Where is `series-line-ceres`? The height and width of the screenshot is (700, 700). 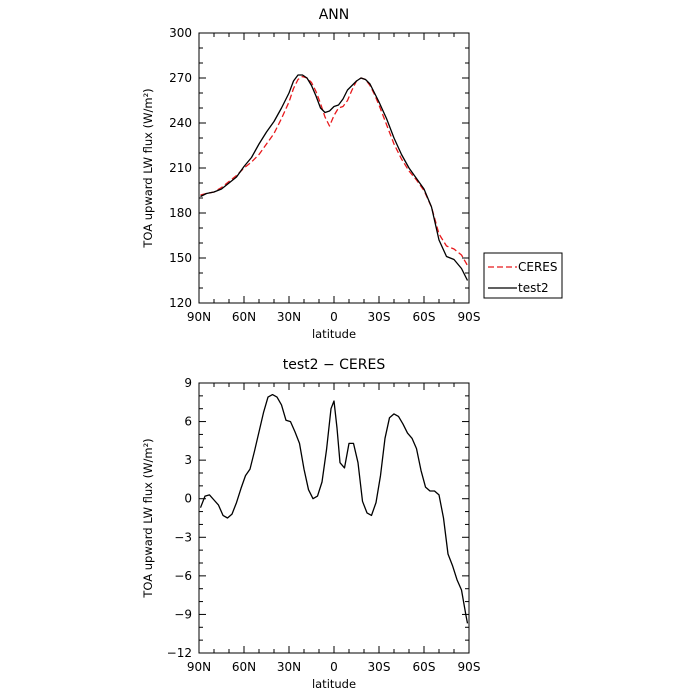 series-line-ceres is located at coordinates (334, 170).